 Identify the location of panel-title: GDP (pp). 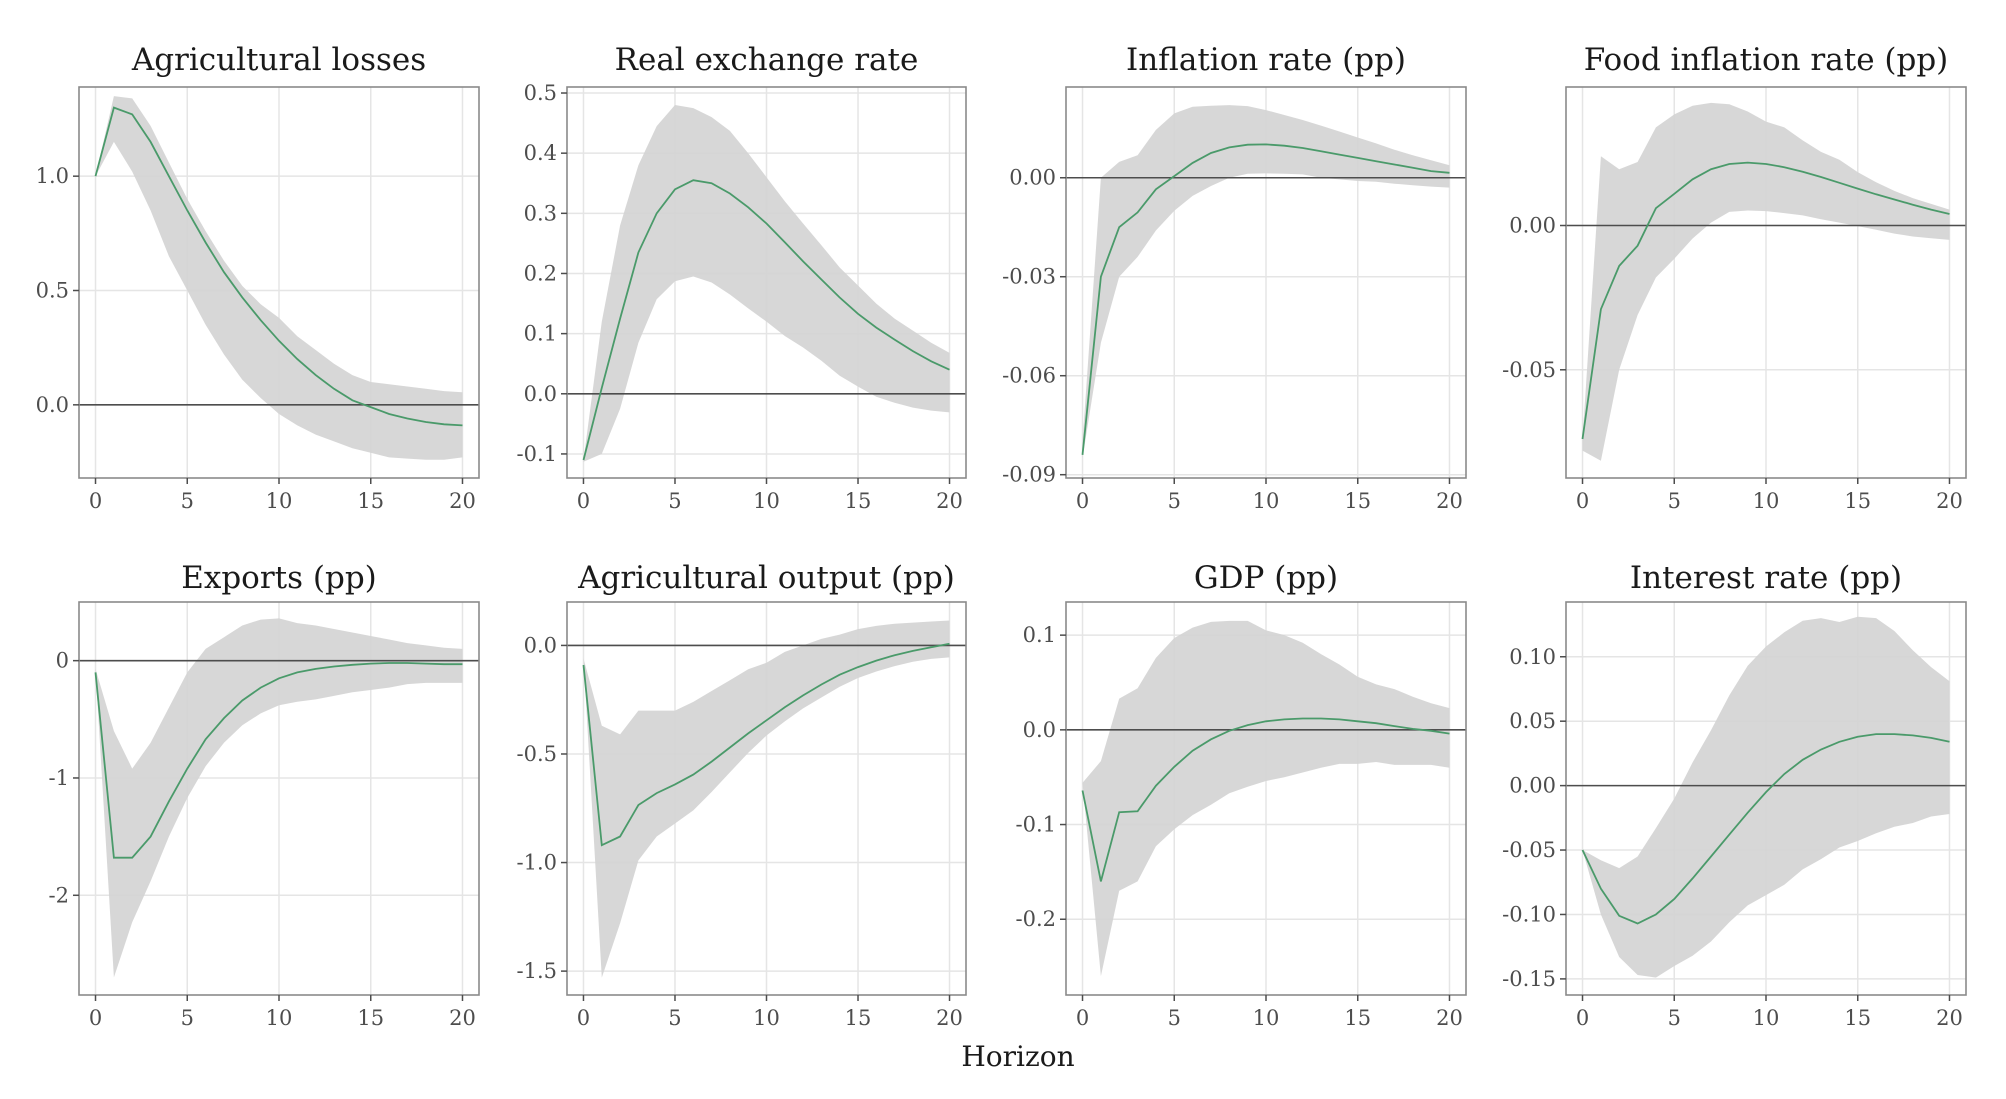
(1266, 578).